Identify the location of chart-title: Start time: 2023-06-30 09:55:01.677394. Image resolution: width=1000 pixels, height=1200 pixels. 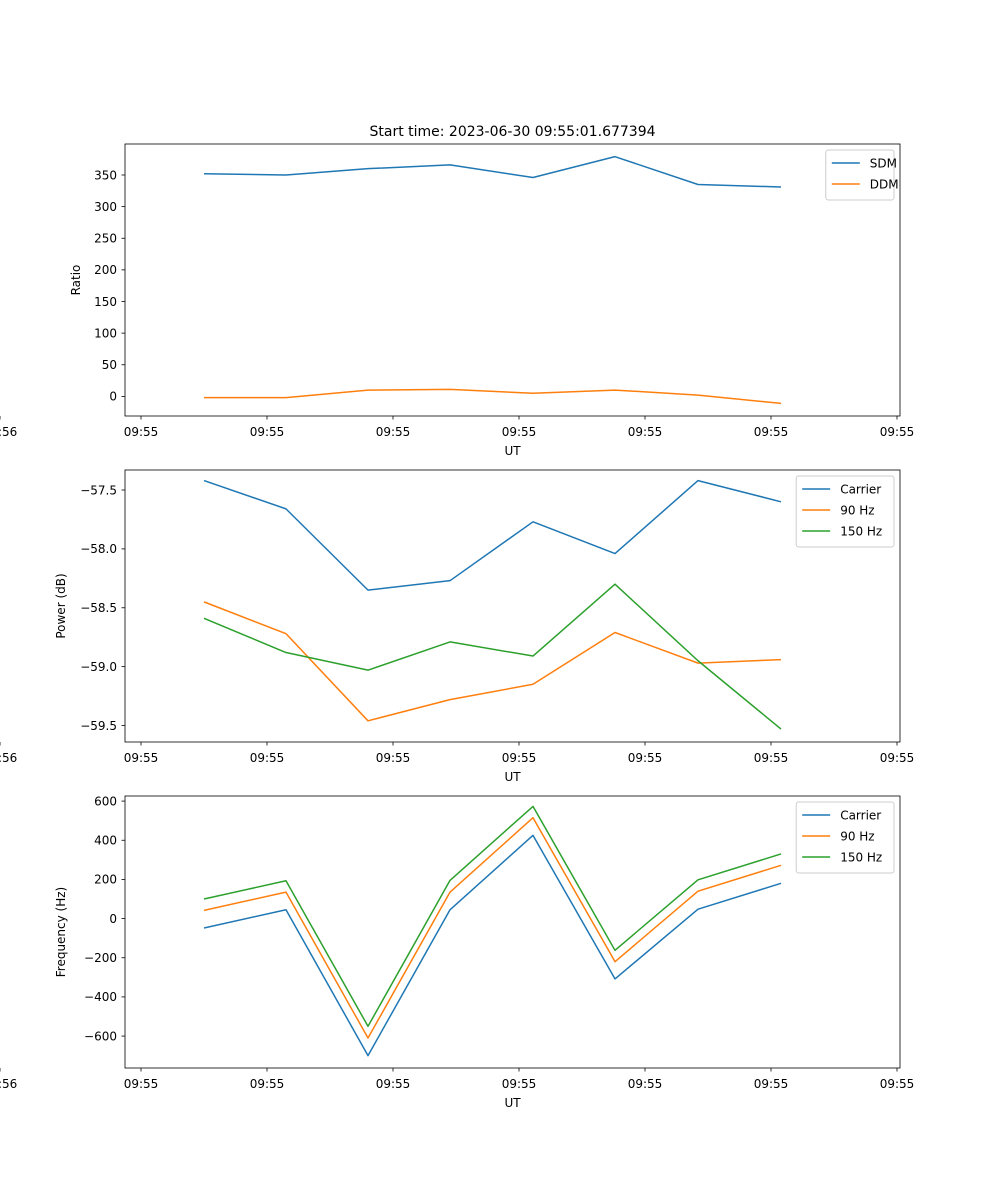
(512, 132).